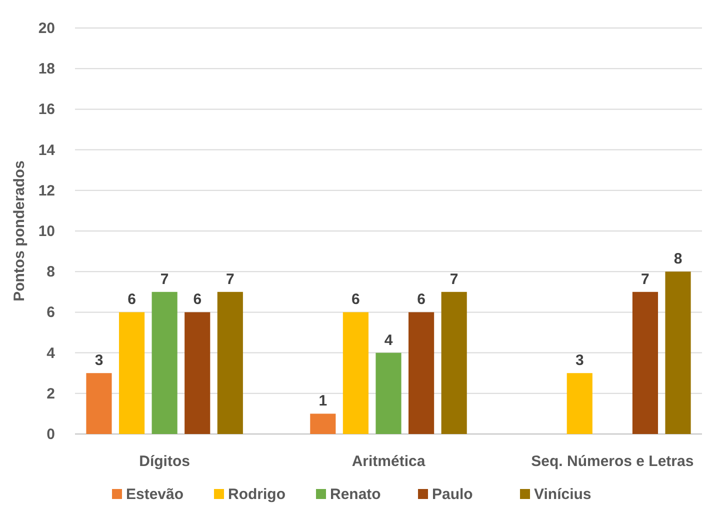 Image resolution: width=710 pixels, height=505 pixels. Describe the element at coordinates (50, 393) in the screenshot. I see `y-tick-label: 2` at that location.